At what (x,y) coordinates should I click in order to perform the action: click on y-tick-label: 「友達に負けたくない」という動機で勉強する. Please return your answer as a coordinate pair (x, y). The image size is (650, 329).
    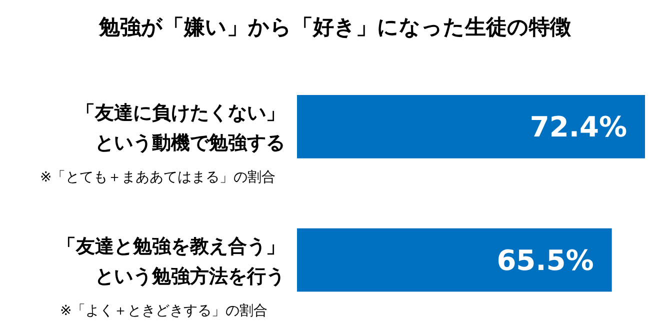
    Looking at the image, I should click on (180, 128).